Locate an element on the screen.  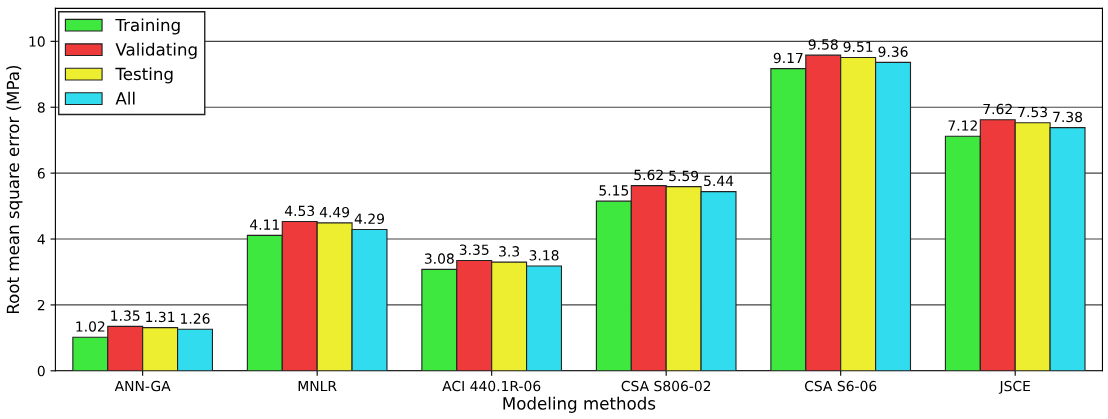
x-tick-label: CSA S6-06 is located at coordinates (840, 386).